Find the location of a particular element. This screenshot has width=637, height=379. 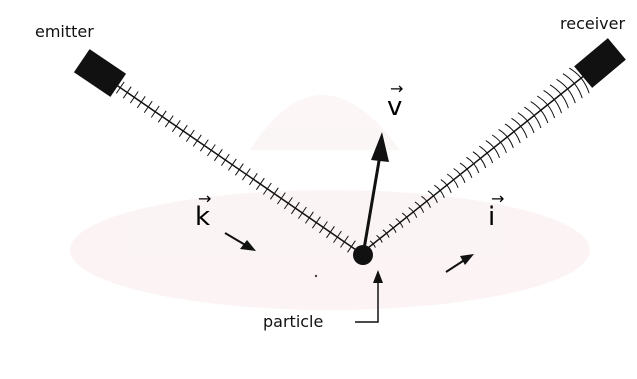

particle-label: particle is located at coordinates (293, 321).